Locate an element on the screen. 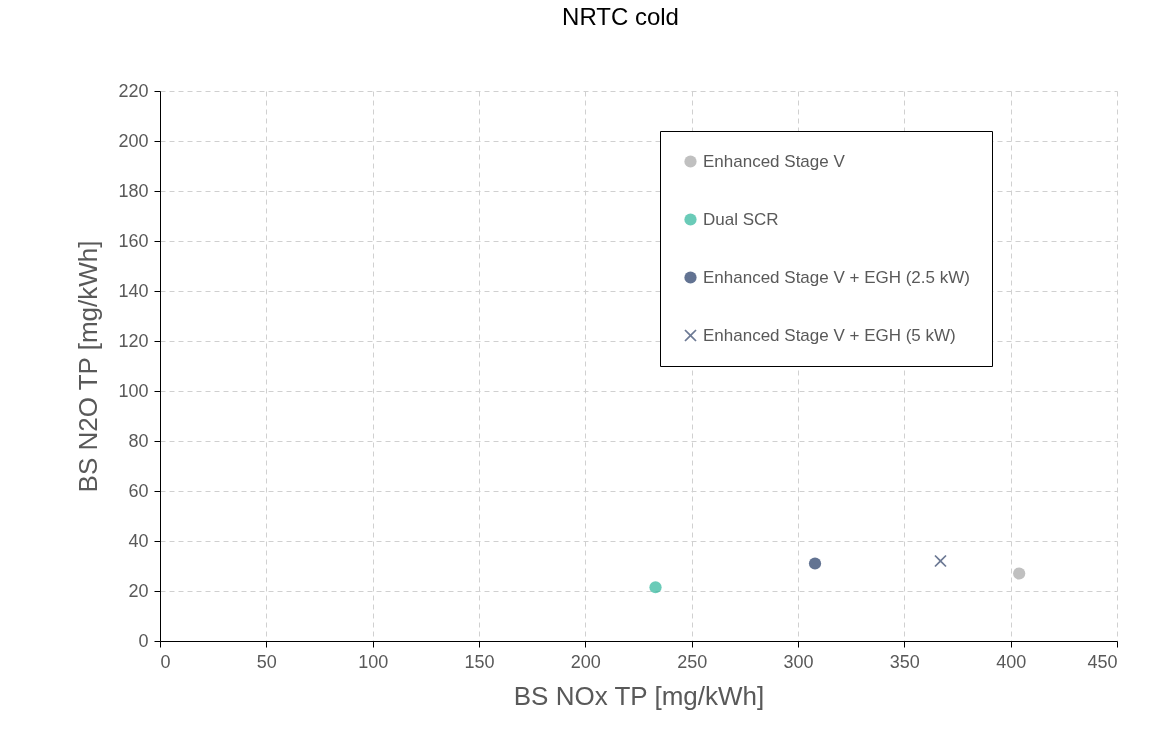  x-tick-label: 400 is located at coordinates (1011, 661).